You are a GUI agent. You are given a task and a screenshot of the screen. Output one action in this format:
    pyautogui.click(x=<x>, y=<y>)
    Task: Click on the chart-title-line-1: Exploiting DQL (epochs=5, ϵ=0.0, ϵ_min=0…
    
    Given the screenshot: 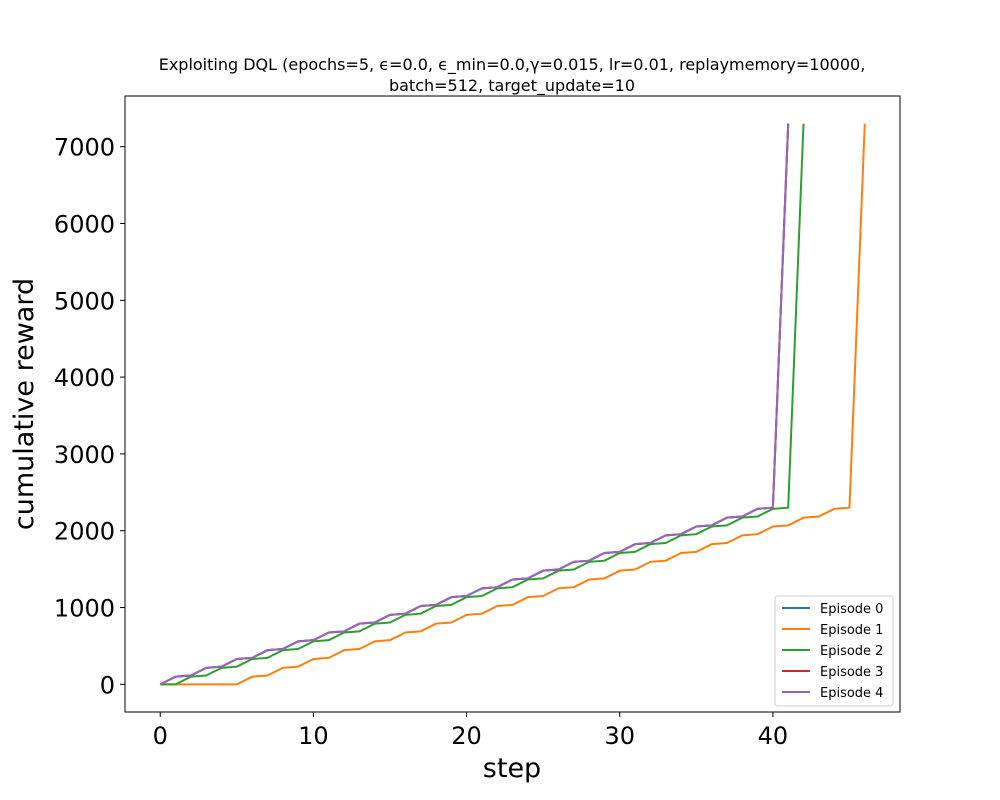 What is the action you would take?
    pyautogui.click(x=512, y=65)
    